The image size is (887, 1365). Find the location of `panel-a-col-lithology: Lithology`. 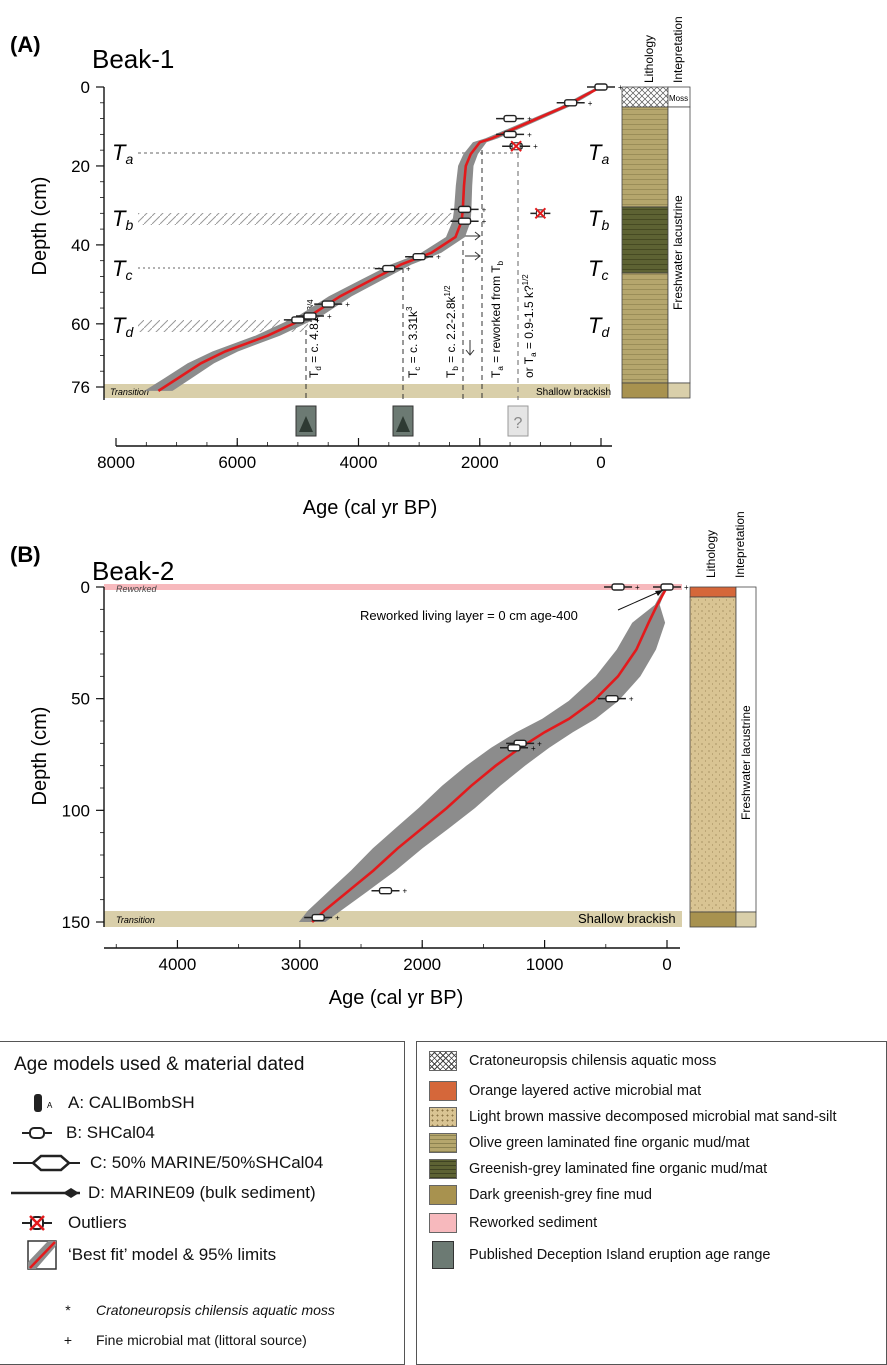

panel-a-col-lithology: Lithology is located at coordinates (649, 59).